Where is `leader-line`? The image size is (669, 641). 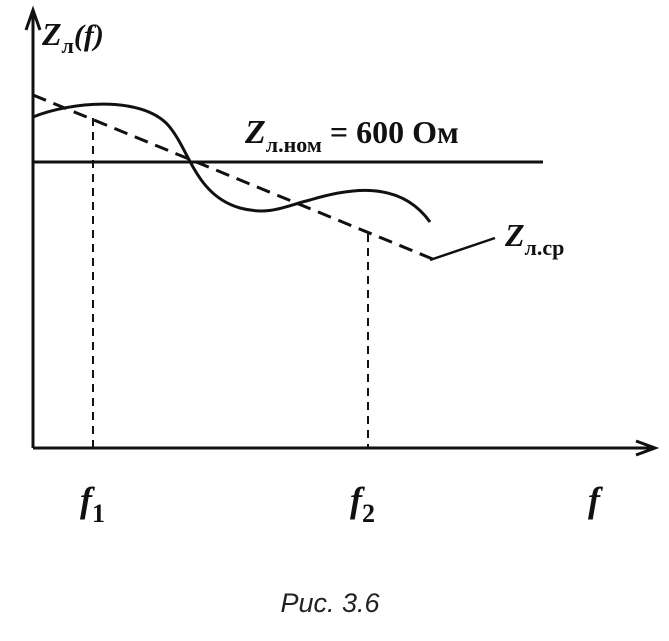 leader-line is located at coordinates (462, 249).